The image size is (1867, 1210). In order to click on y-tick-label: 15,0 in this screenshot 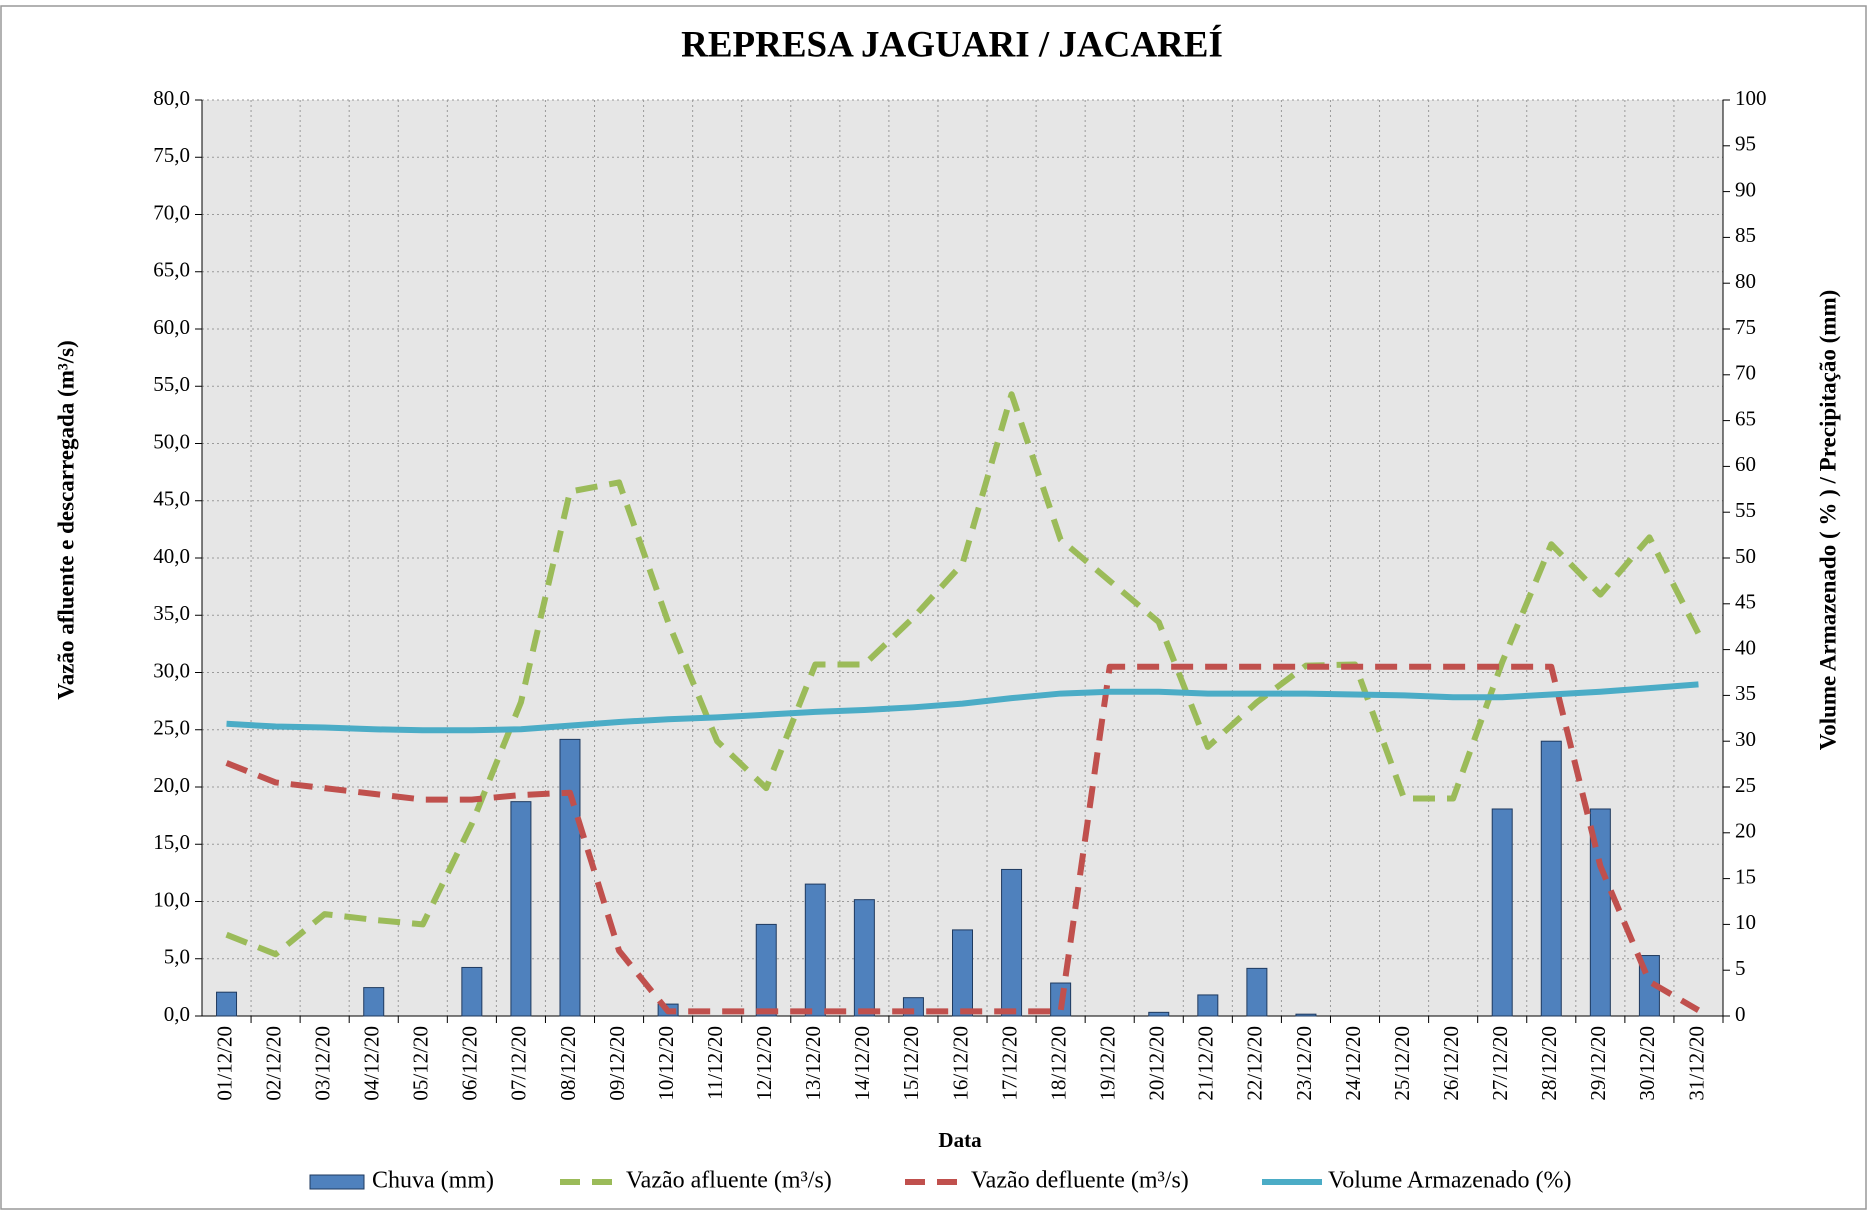, I will do `click(171, 842)`.